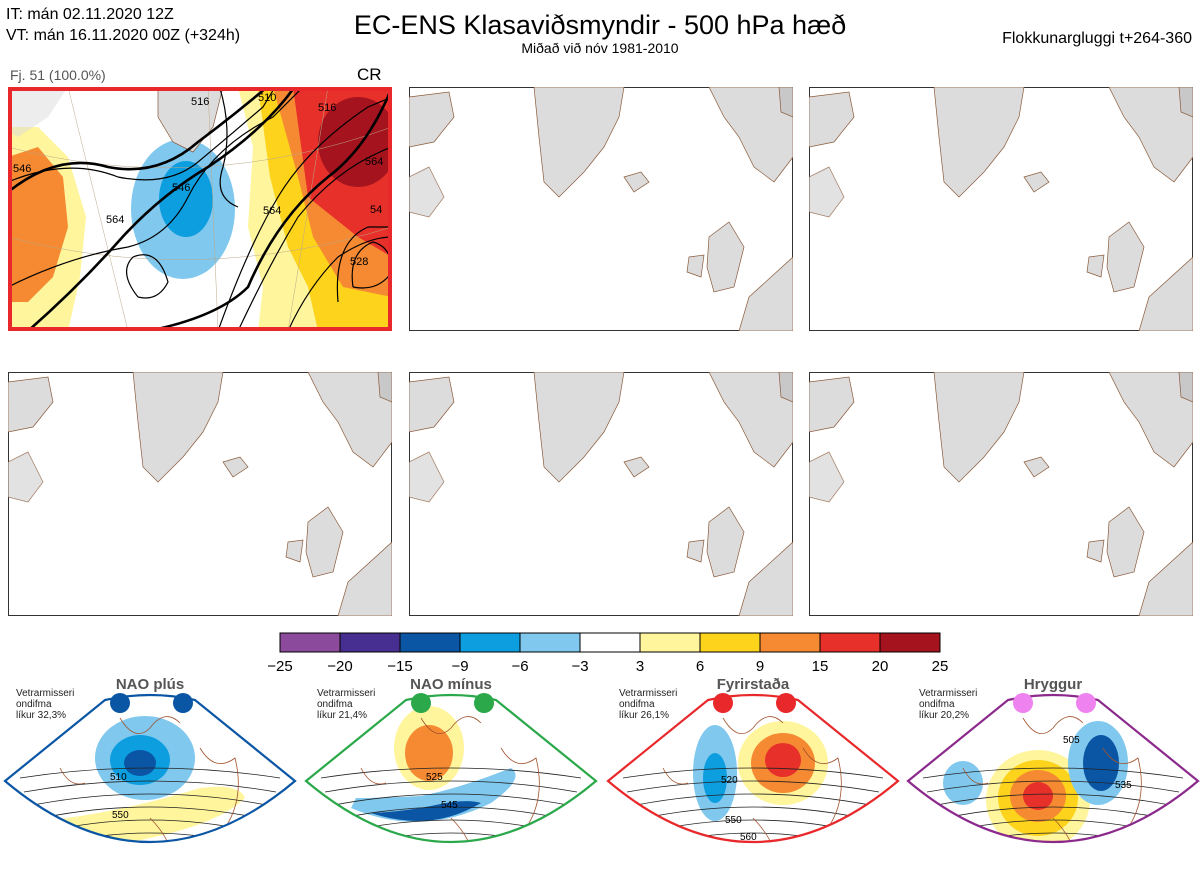 Image resolution: width=1200 pixels, height=871 pixels. I want to click on valid-time: VT: mán 16.11.2020 00Z (+324h), so click(123, 35).